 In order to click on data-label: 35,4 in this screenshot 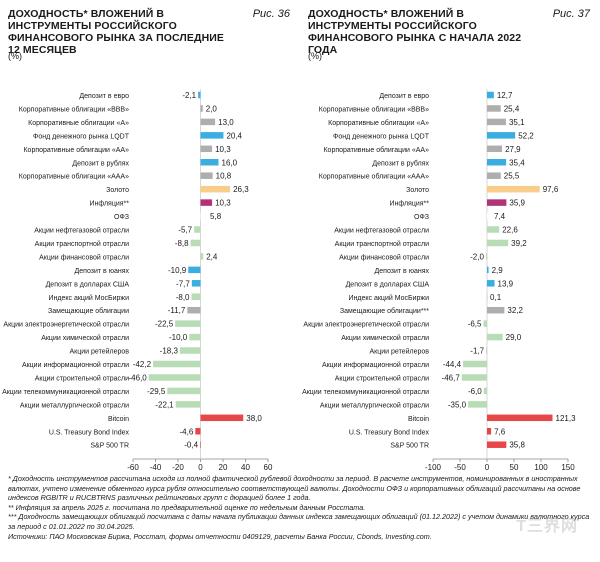, I will do `click(517, 162)`.